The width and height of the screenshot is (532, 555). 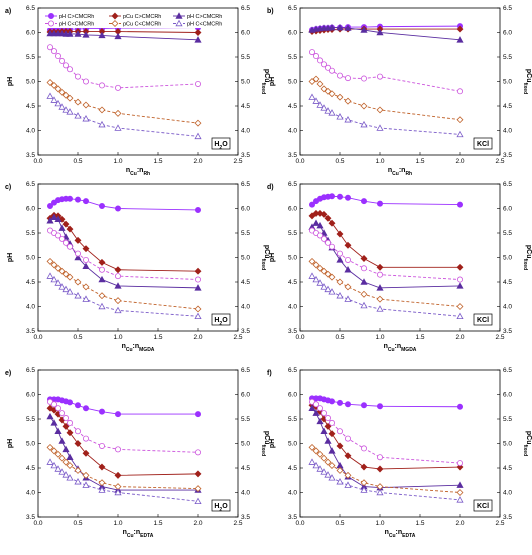 I want to click on y-tick-label-right: 4.5, so click(x=507, y=468).